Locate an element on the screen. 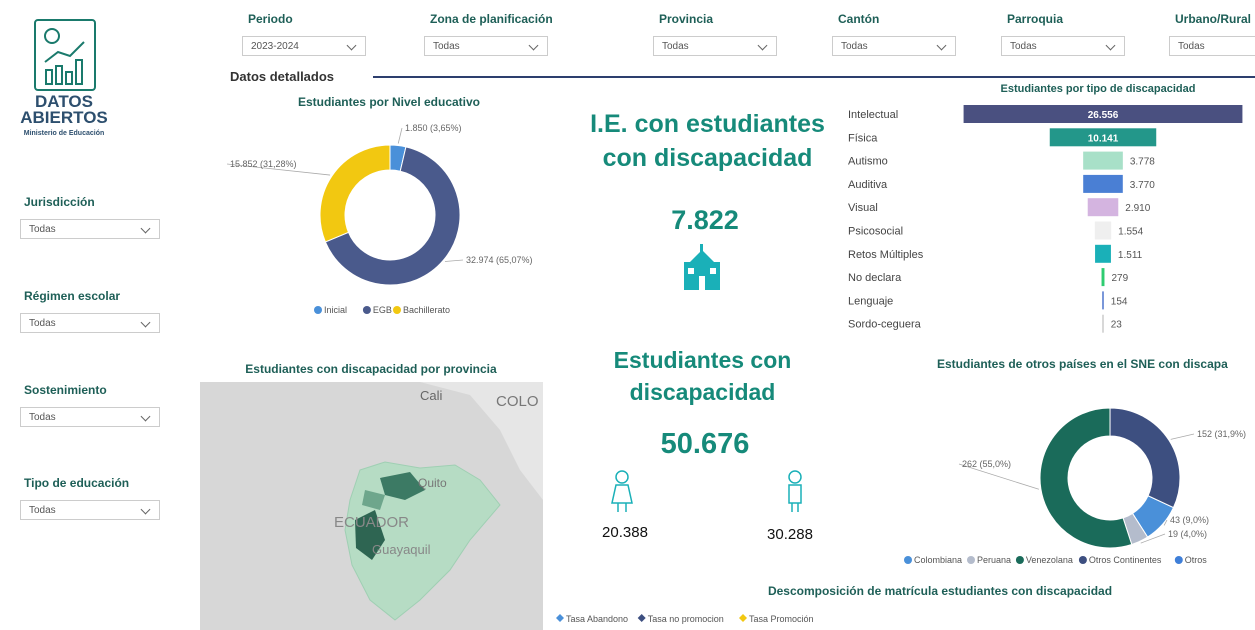 The width and height of the screenshot is (1255, 630). logo-subtitle: Ministerio de Educación is located at coordinates (64, 133).